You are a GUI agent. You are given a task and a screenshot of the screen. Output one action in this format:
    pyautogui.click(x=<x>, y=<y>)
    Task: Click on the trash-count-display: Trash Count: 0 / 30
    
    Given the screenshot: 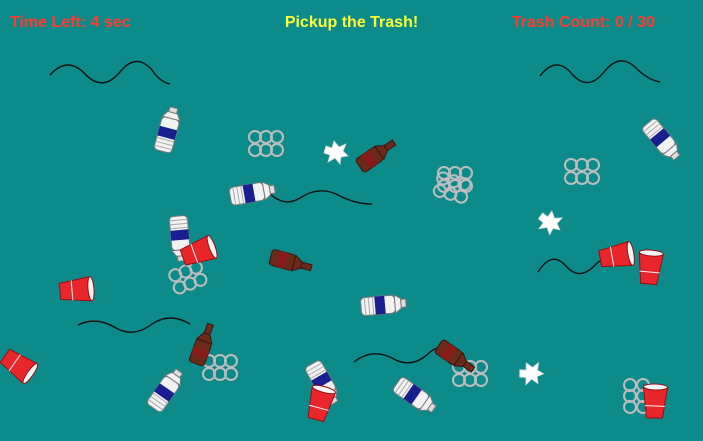 What is the action you would take?
    pyautogui.click(x=583, y=22)
    